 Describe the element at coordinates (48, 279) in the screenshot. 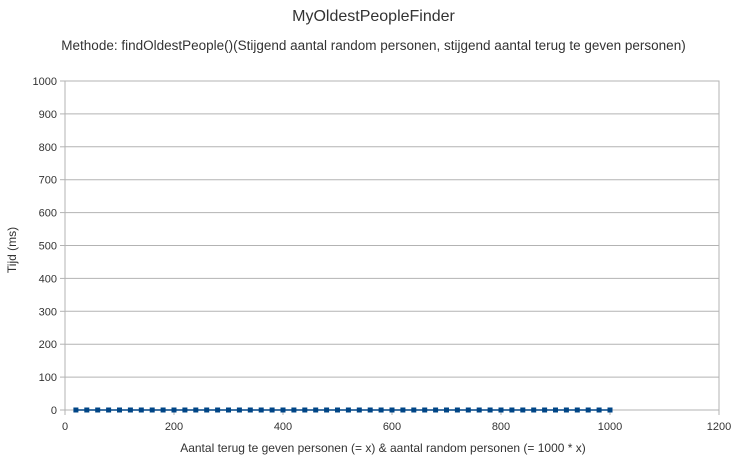

I see `y-tick-label: 400` at that location.